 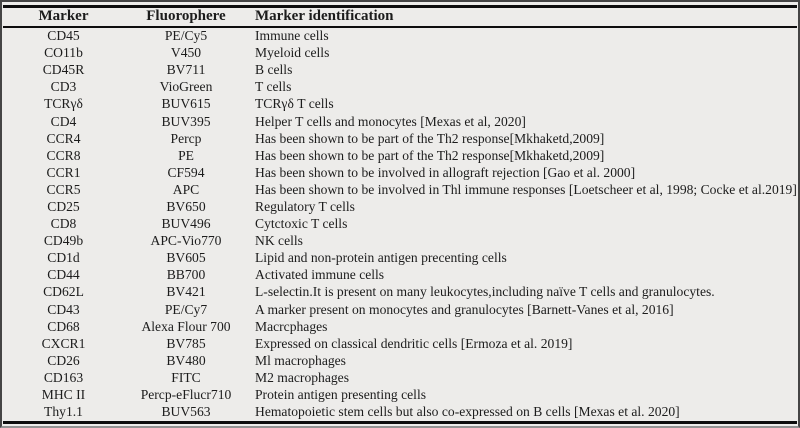 I want to click on fluorophore-cell: APC-Vio770, so click(x=186, y=241).